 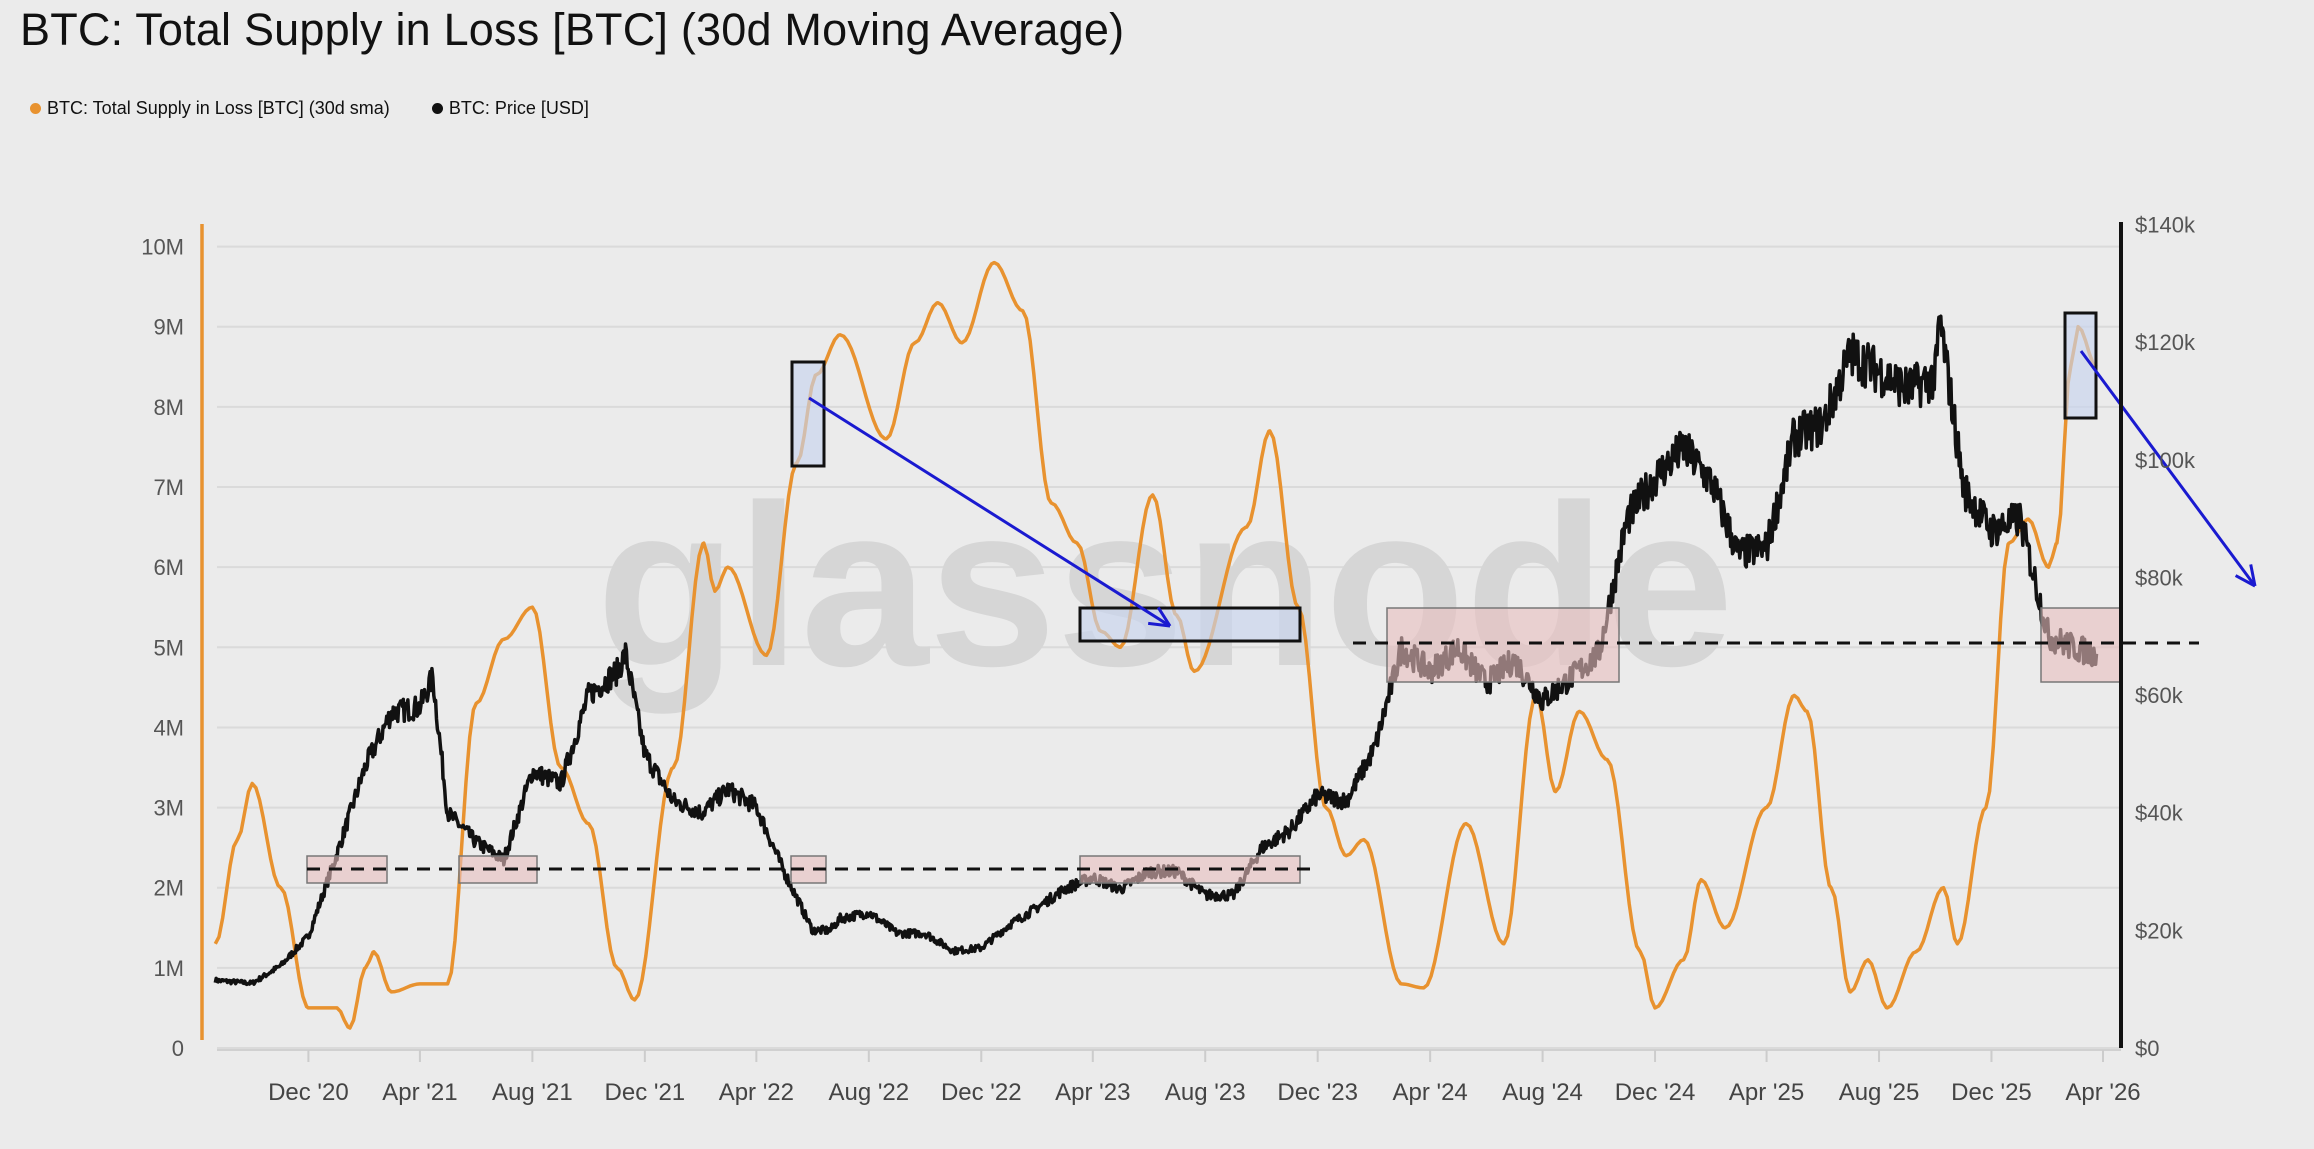 What do you see at coordinates (168, 567) in the screenshot?
I see `y-left-tick-label: 6M` at bounding box center [168, 567].